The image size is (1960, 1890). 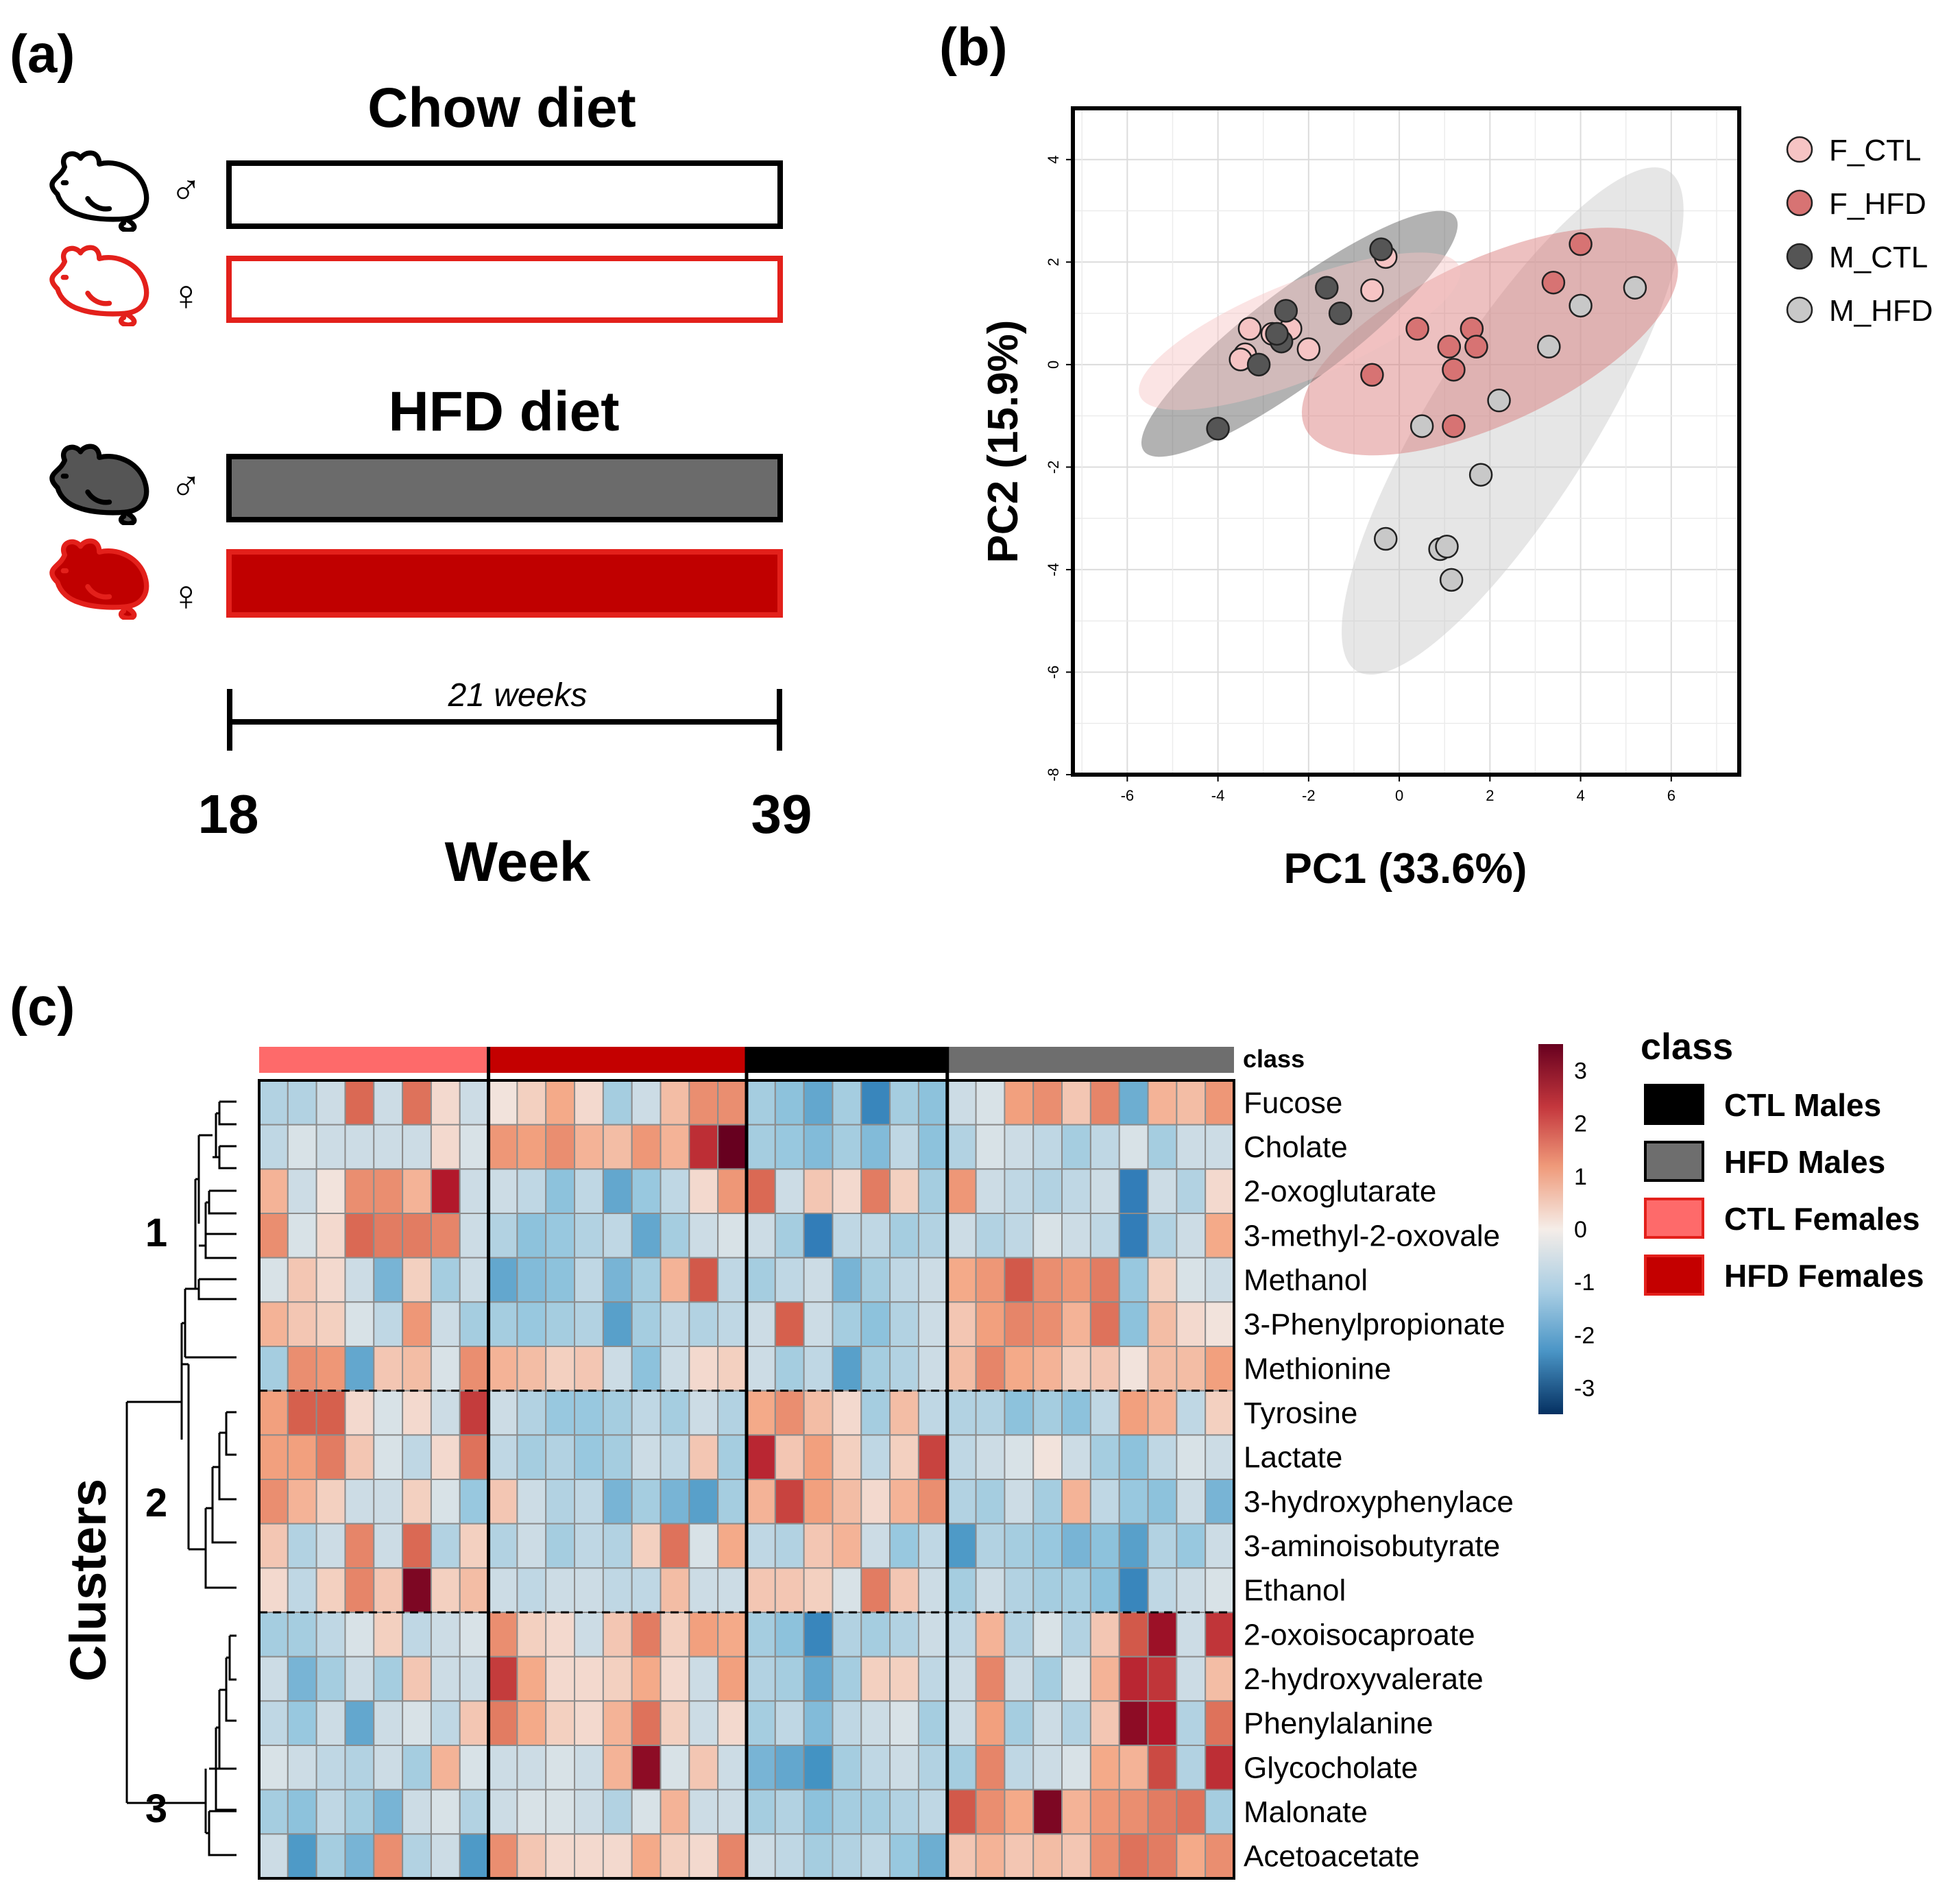 What do you see at coordinates (1799, 203) in the screenshot?
I see `legend-marker-f-hfd` at bounding box center [1799, 203].